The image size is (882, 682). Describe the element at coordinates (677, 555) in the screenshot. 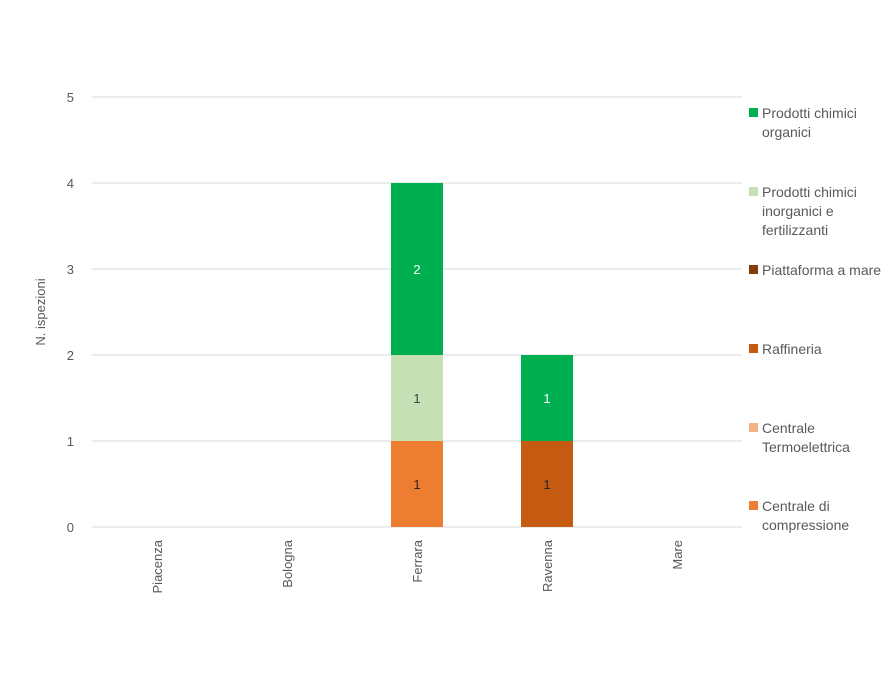

I see `x-tick-label: Mare` at that location.